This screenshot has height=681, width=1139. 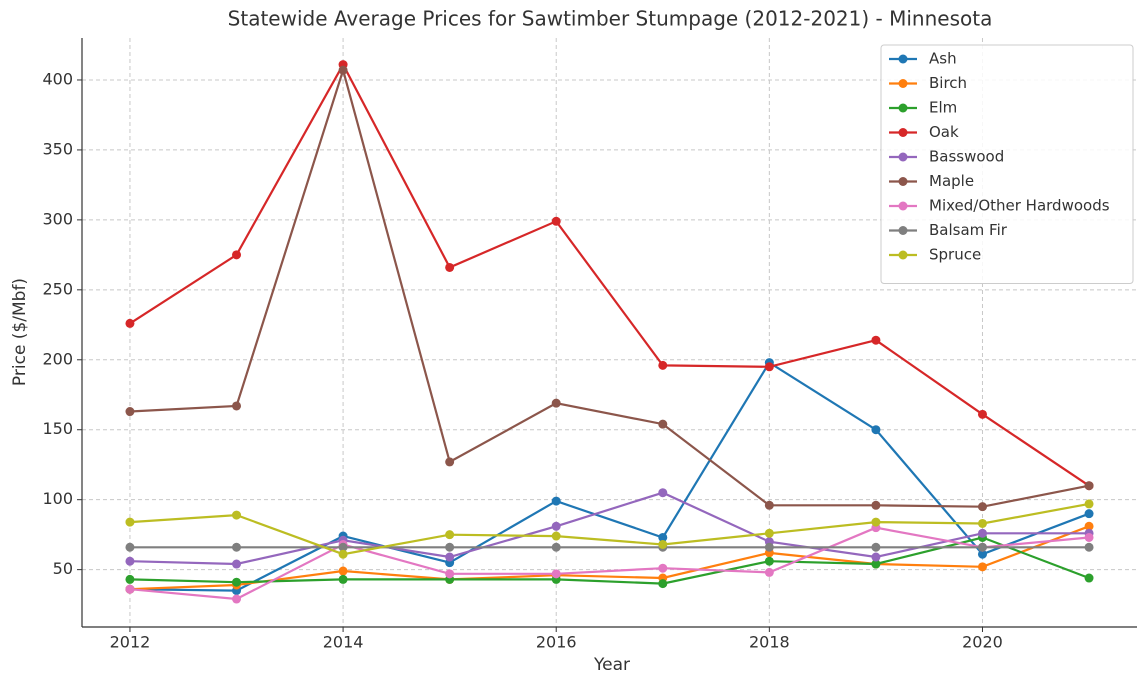 I want to click on legend-label: Spruce, so click(x=955, y=255).